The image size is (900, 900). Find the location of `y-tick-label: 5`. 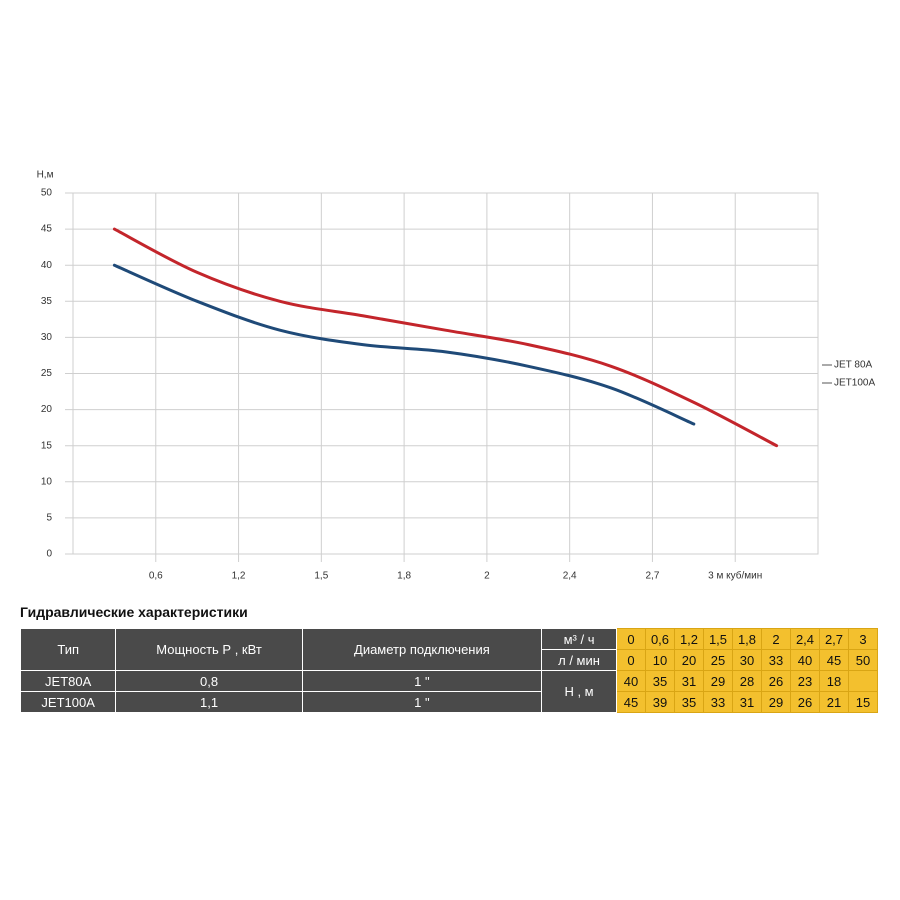

y-tick-label: 5 is located at coordinates (49, 518).